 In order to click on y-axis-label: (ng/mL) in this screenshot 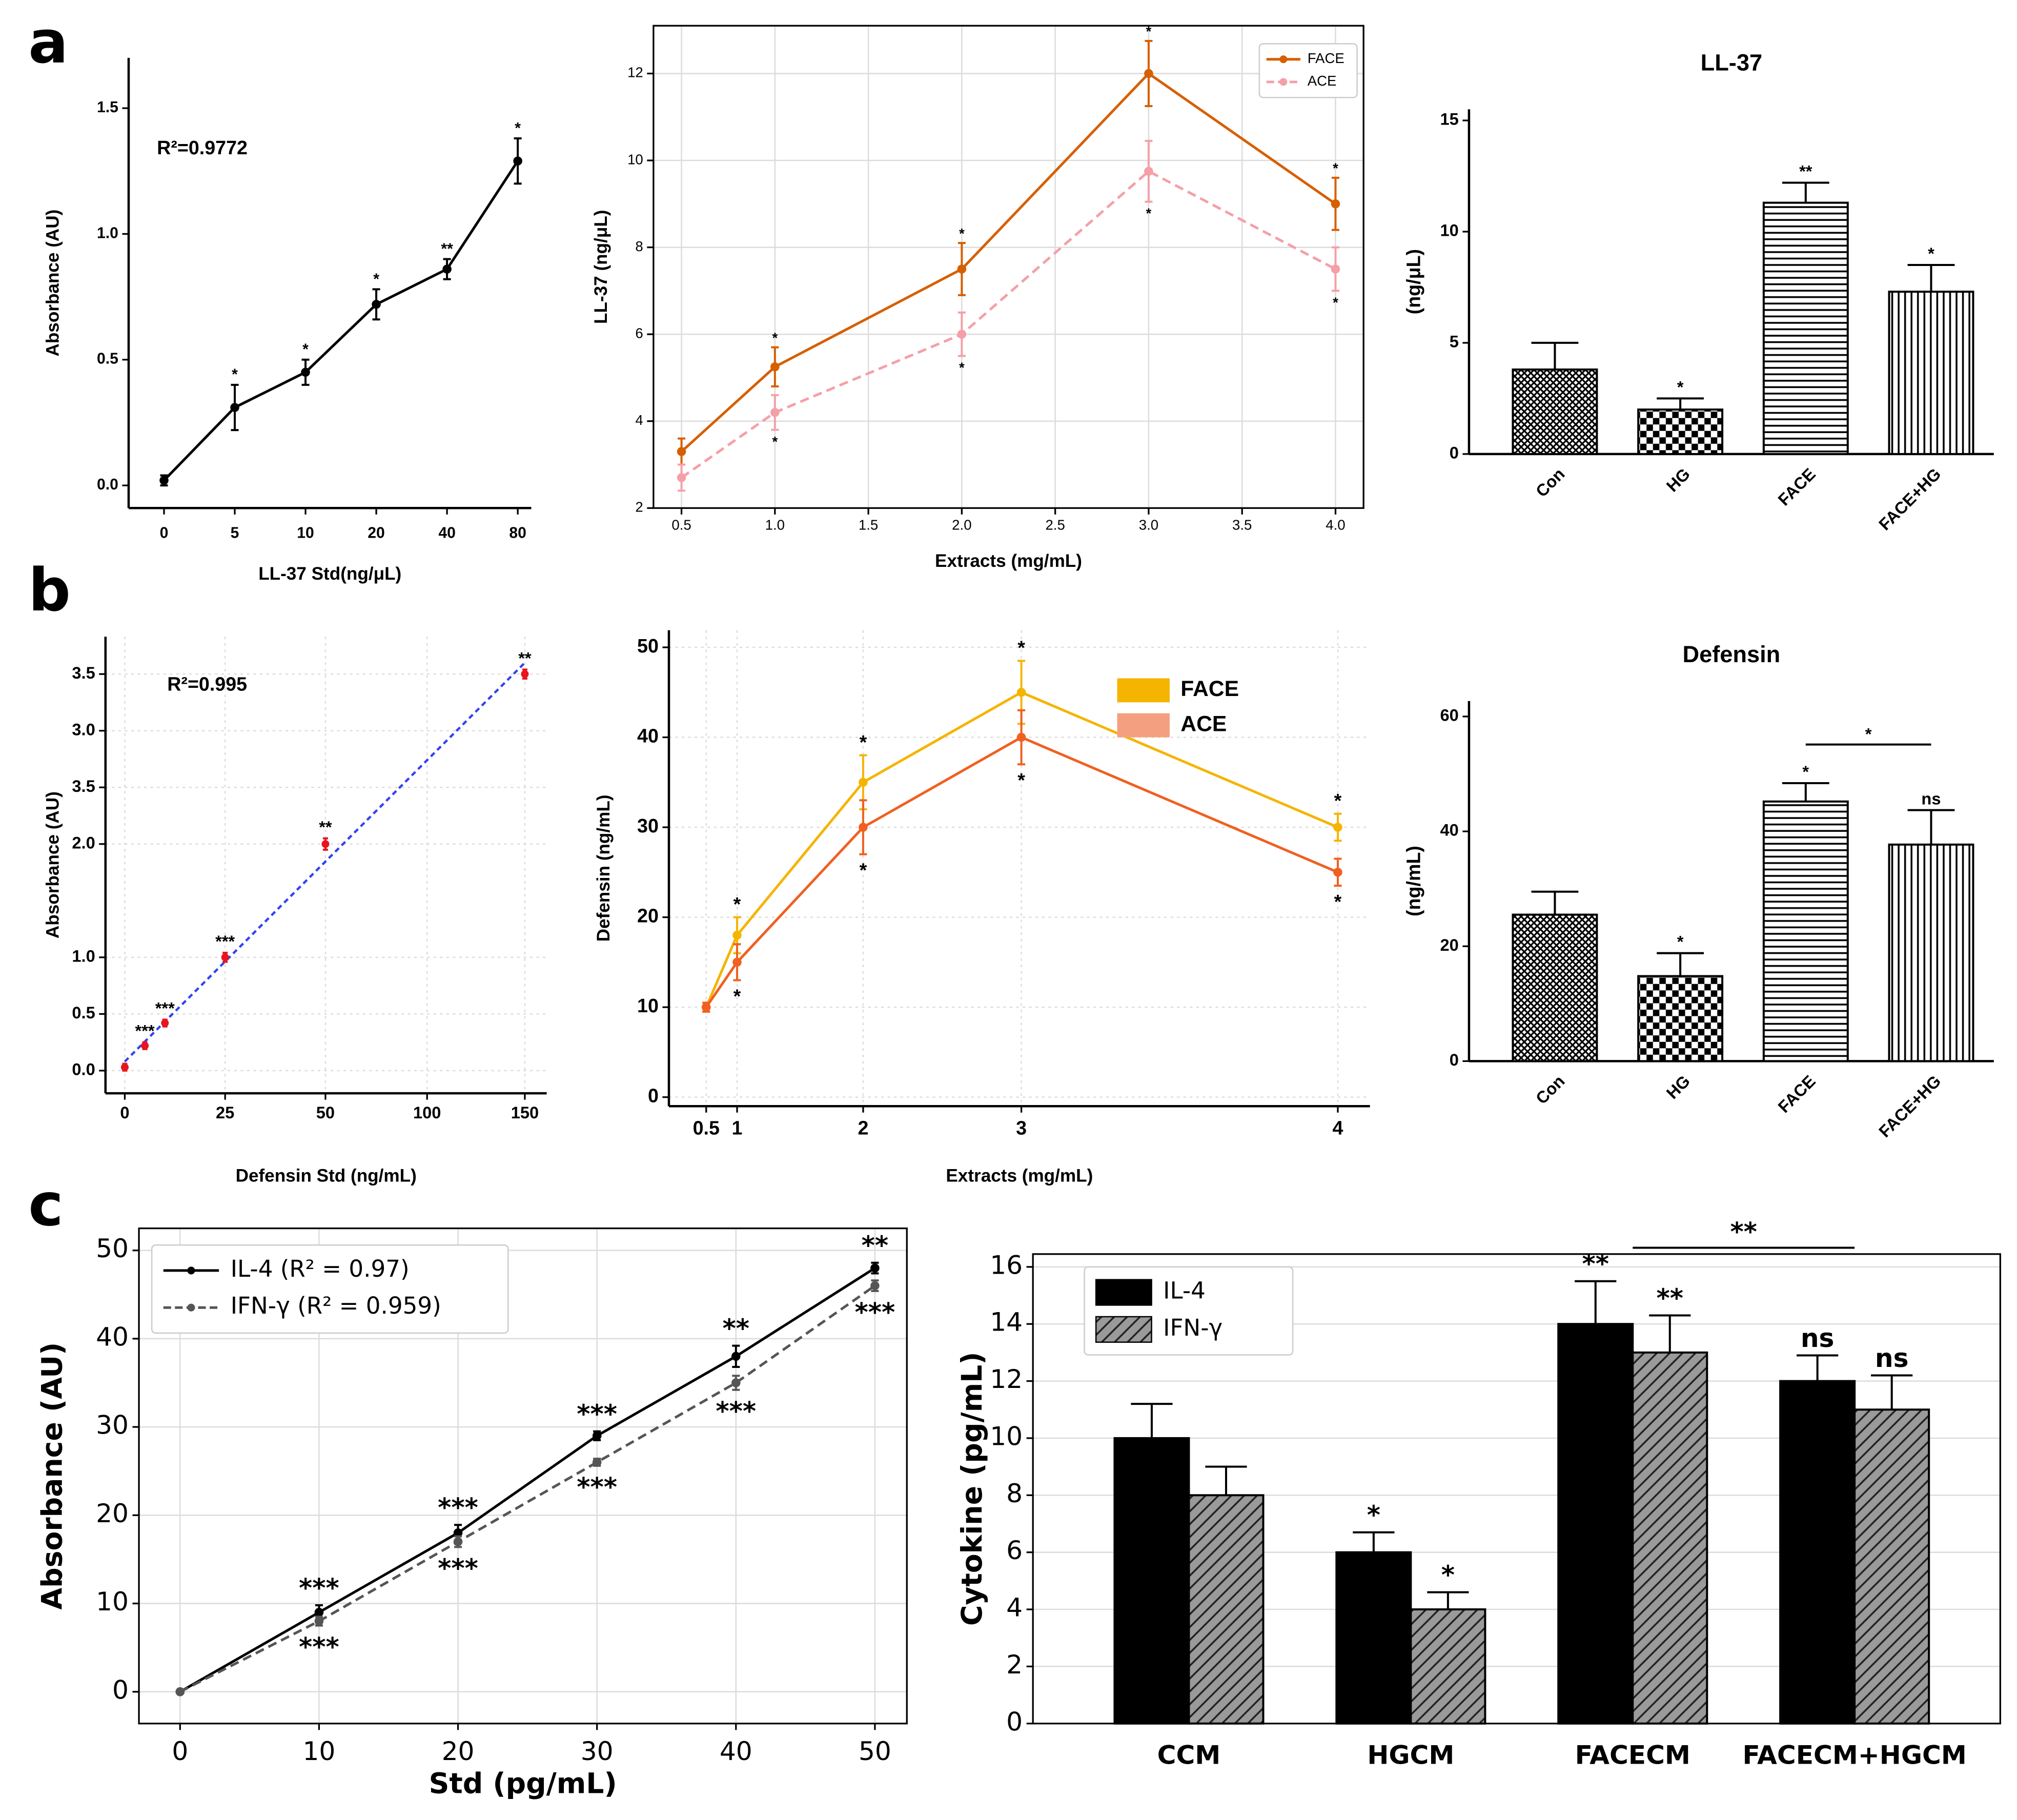, I will do `click(1413, 881)`.